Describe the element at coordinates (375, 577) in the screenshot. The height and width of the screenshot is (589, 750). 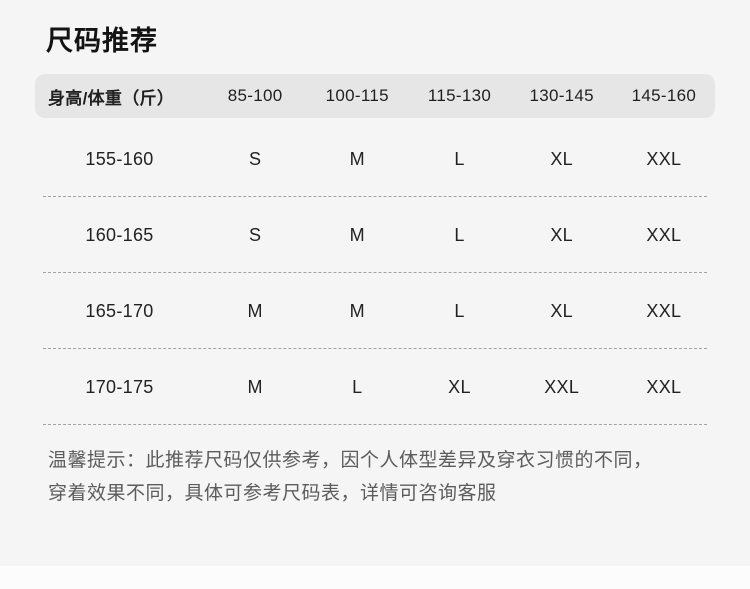
I see `next-section-strip` at that location.